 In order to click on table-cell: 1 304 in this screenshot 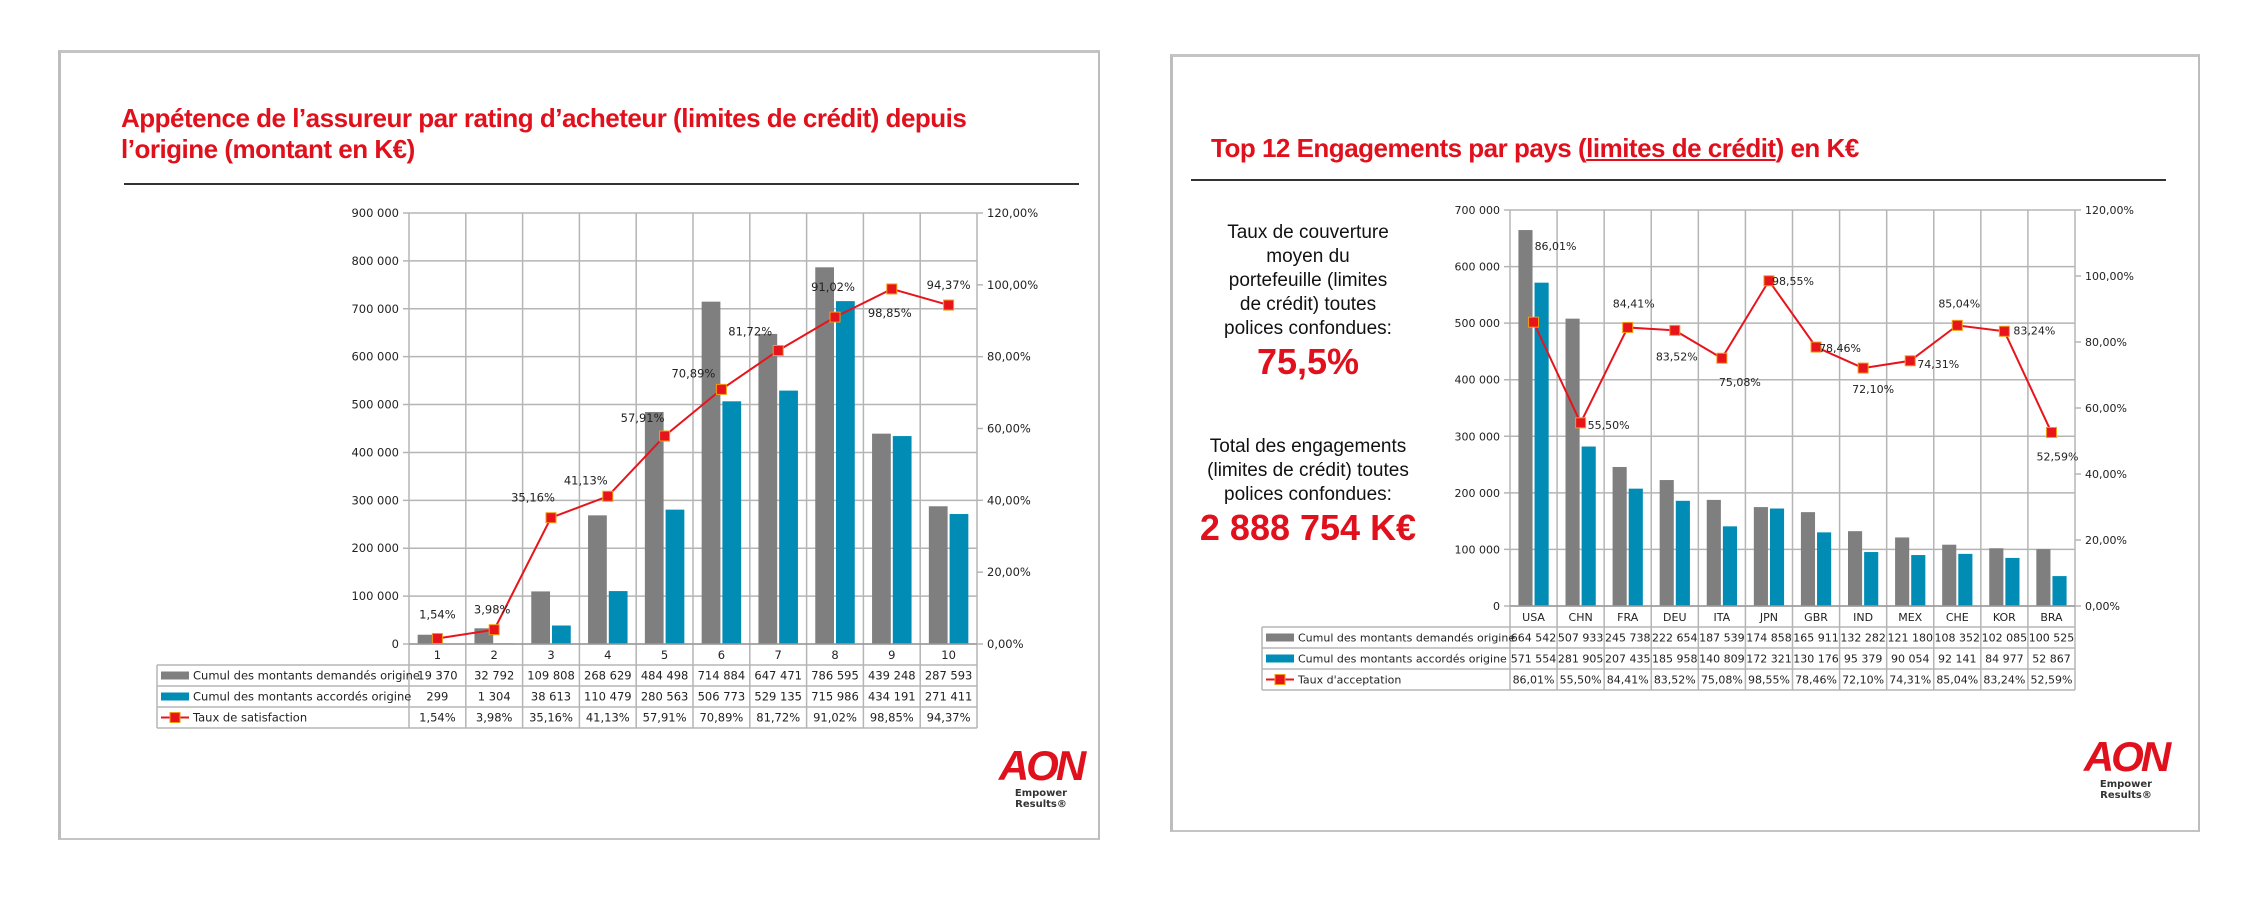, I will do `click(494, 697)`.